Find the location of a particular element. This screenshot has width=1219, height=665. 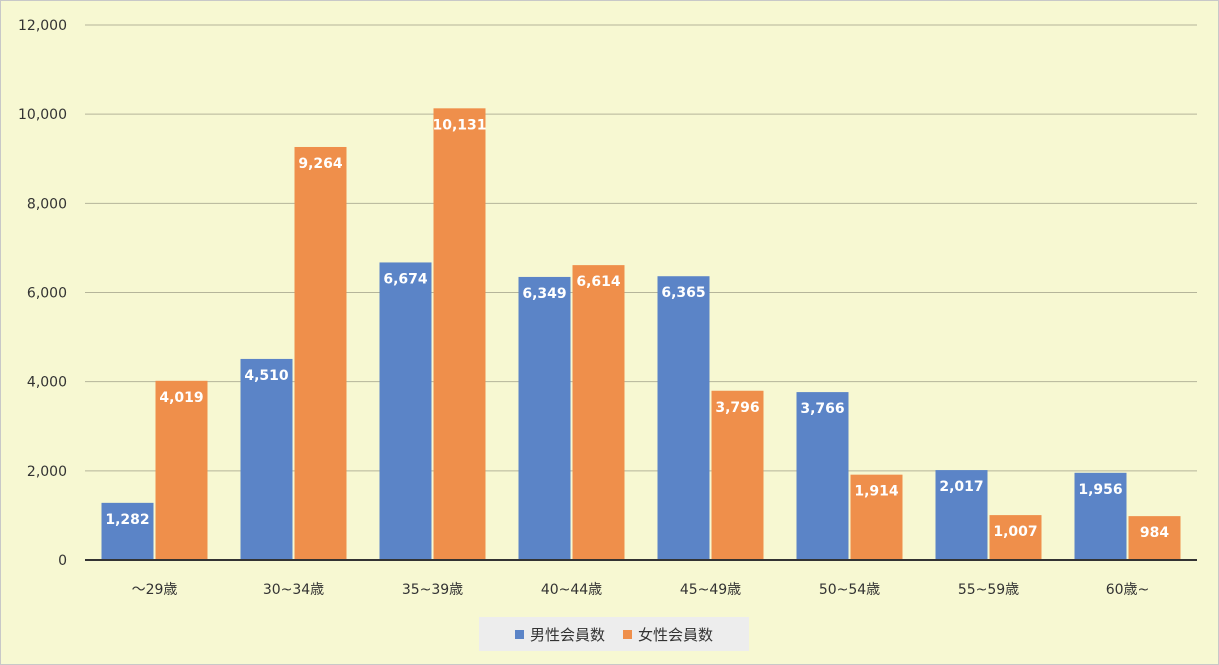

legend-swatch-female is located at coordinates (627, 634).